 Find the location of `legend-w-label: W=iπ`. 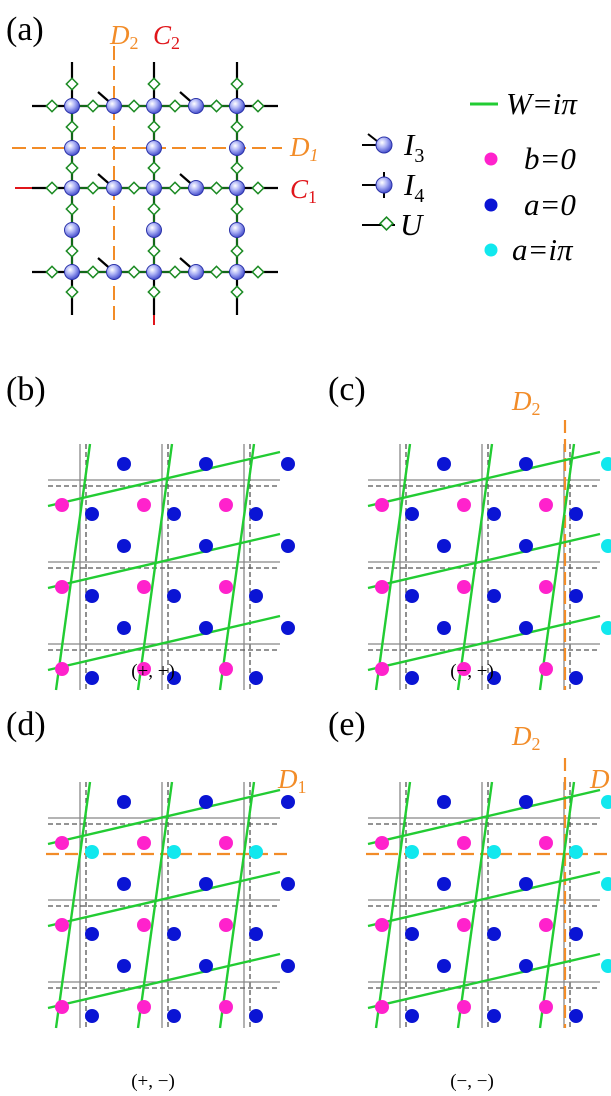

legend-w-label: W=iπ is located at coordinates (542, 103).